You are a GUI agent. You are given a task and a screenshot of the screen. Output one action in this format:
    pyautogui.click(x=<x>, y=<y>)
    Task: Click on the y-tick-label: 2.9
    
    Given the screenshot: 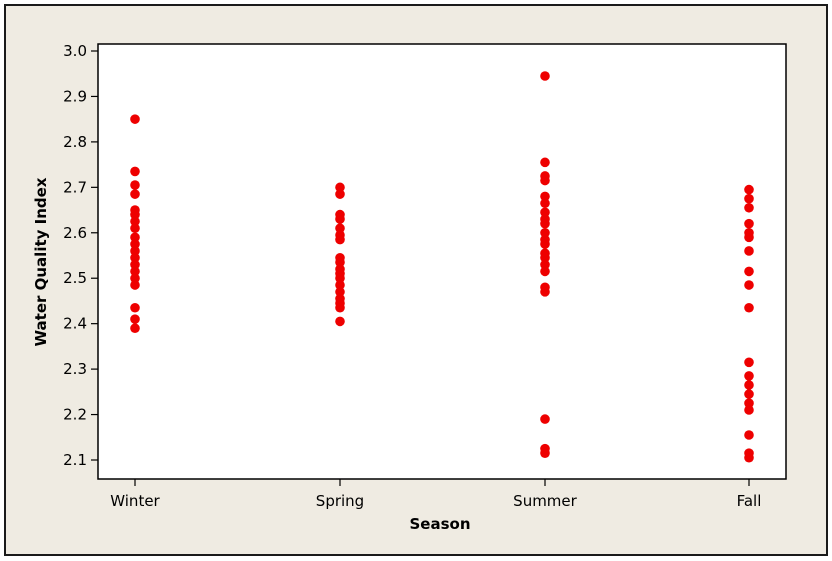 What is the action you would take?
    pyautogui.click(x=75, y=96)
    